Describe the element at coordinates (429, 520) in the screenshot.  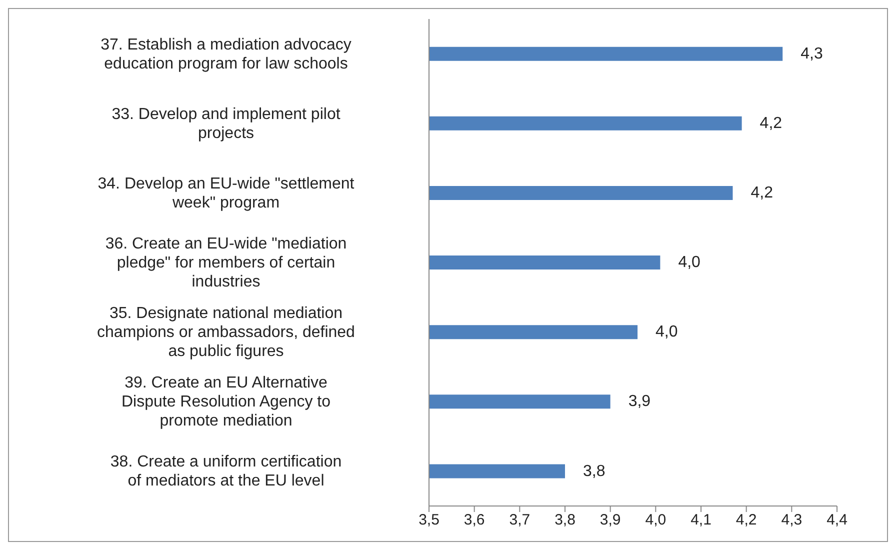
I see `x-tick-label: 3,5` at that location.